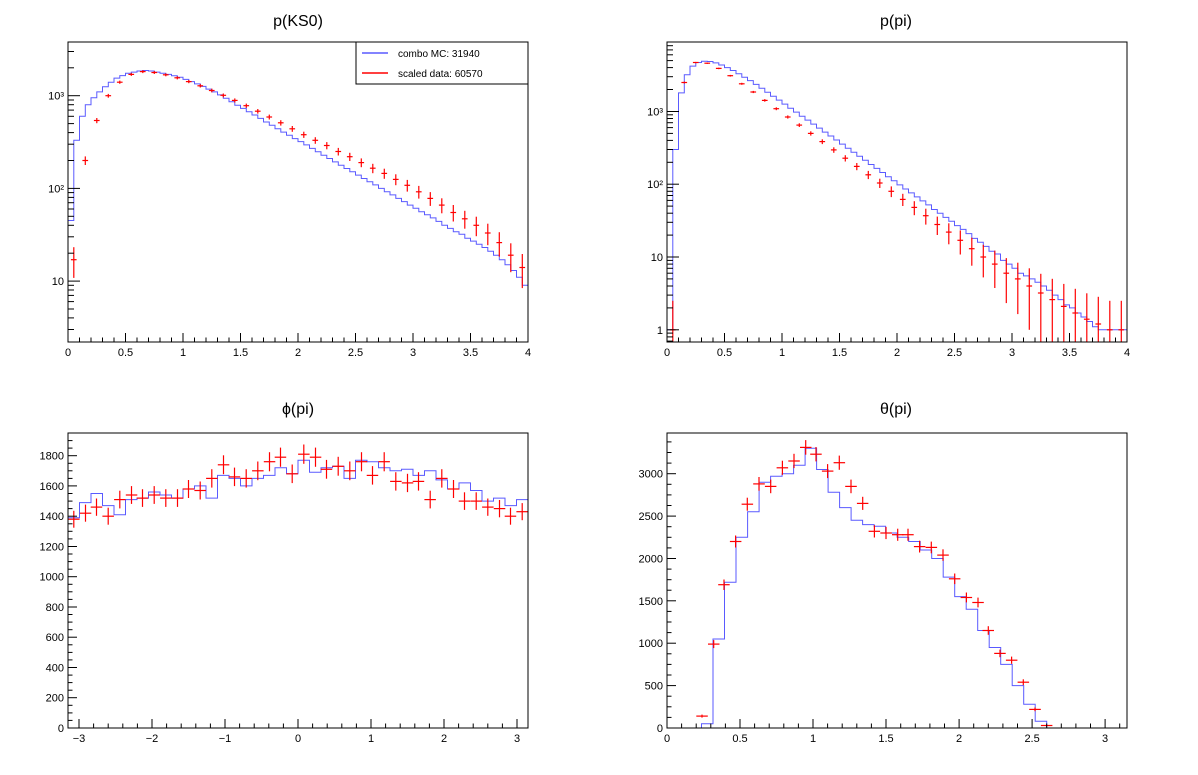 Image resolution: width=1198 pixels, height=775 pixels. I want to click on legend-label-mc: combo MC: 31940, so click(439, 54).